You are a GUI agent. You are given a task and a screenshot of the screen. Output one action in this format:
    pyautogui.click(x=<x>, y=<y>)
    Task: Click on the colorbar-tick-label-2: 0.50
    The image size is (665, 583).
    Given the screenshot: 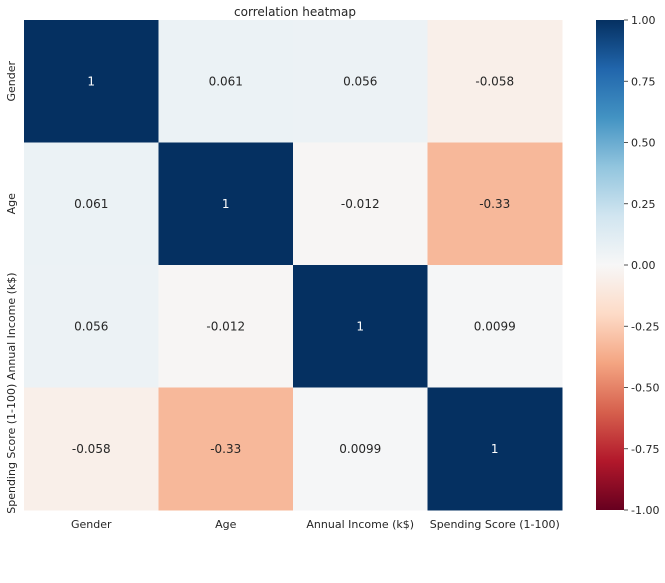 What is the action you would take?
    pyautogui.click(x=643, y=143)
    